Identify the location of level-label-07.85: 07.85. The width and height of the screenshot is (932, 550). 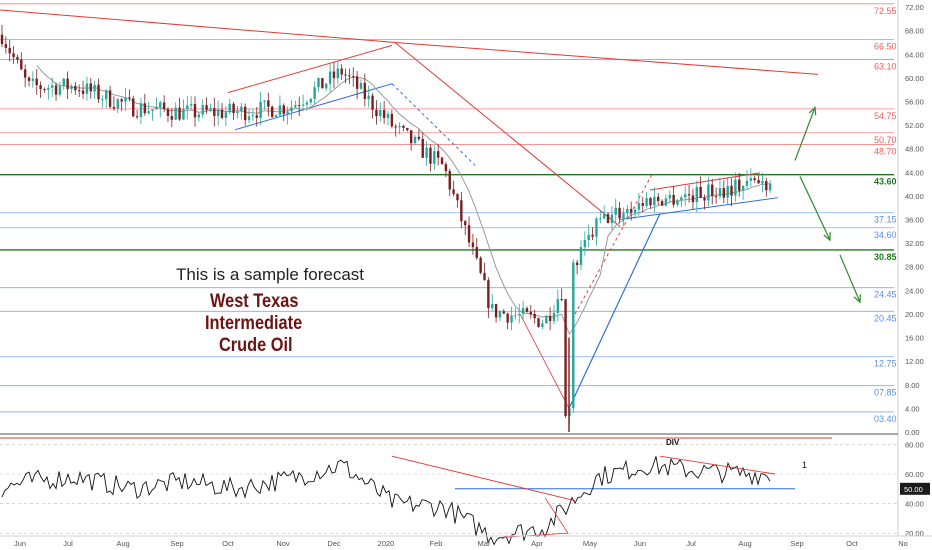
(885, 393).